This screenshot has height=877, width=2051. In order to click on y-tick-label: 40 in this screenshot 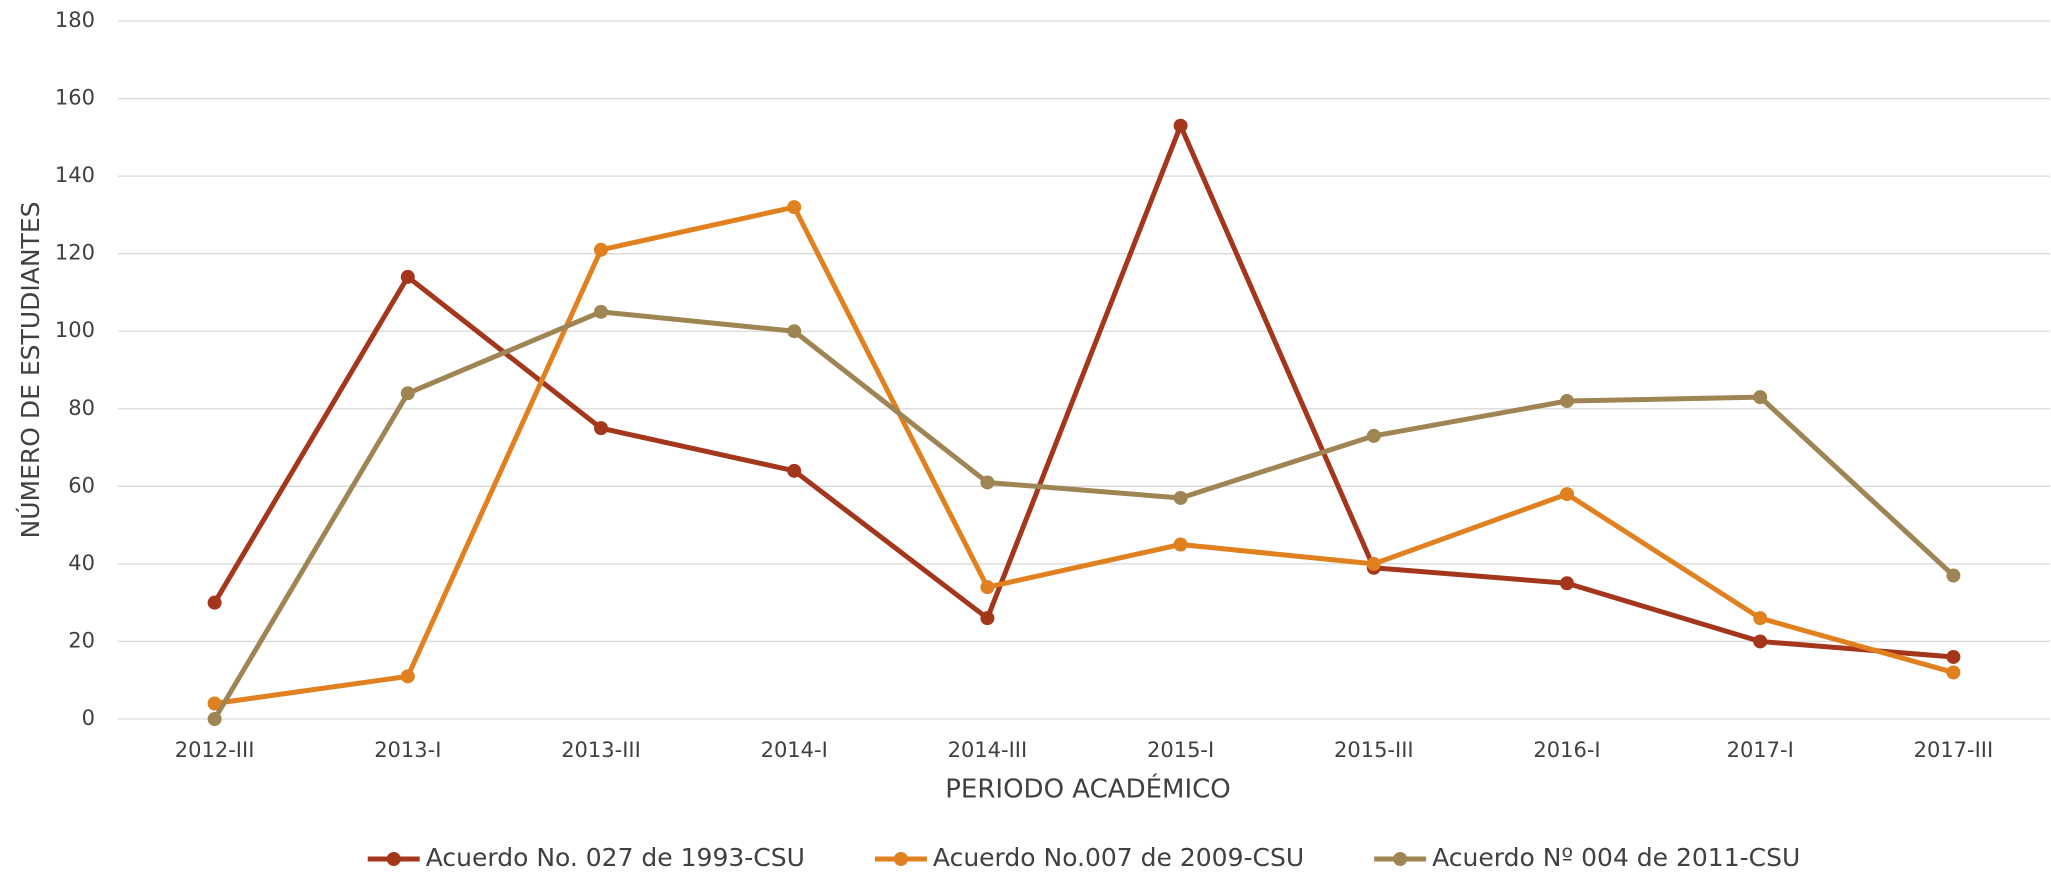, I will do `click(81, 563)`.